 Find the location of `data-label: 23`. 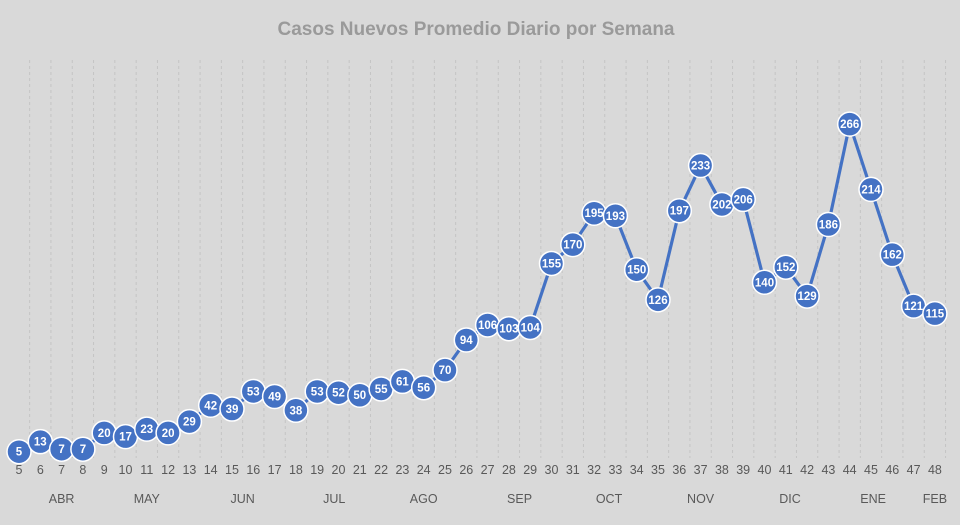

data-label: 23 is located at coordinates (146, 430).